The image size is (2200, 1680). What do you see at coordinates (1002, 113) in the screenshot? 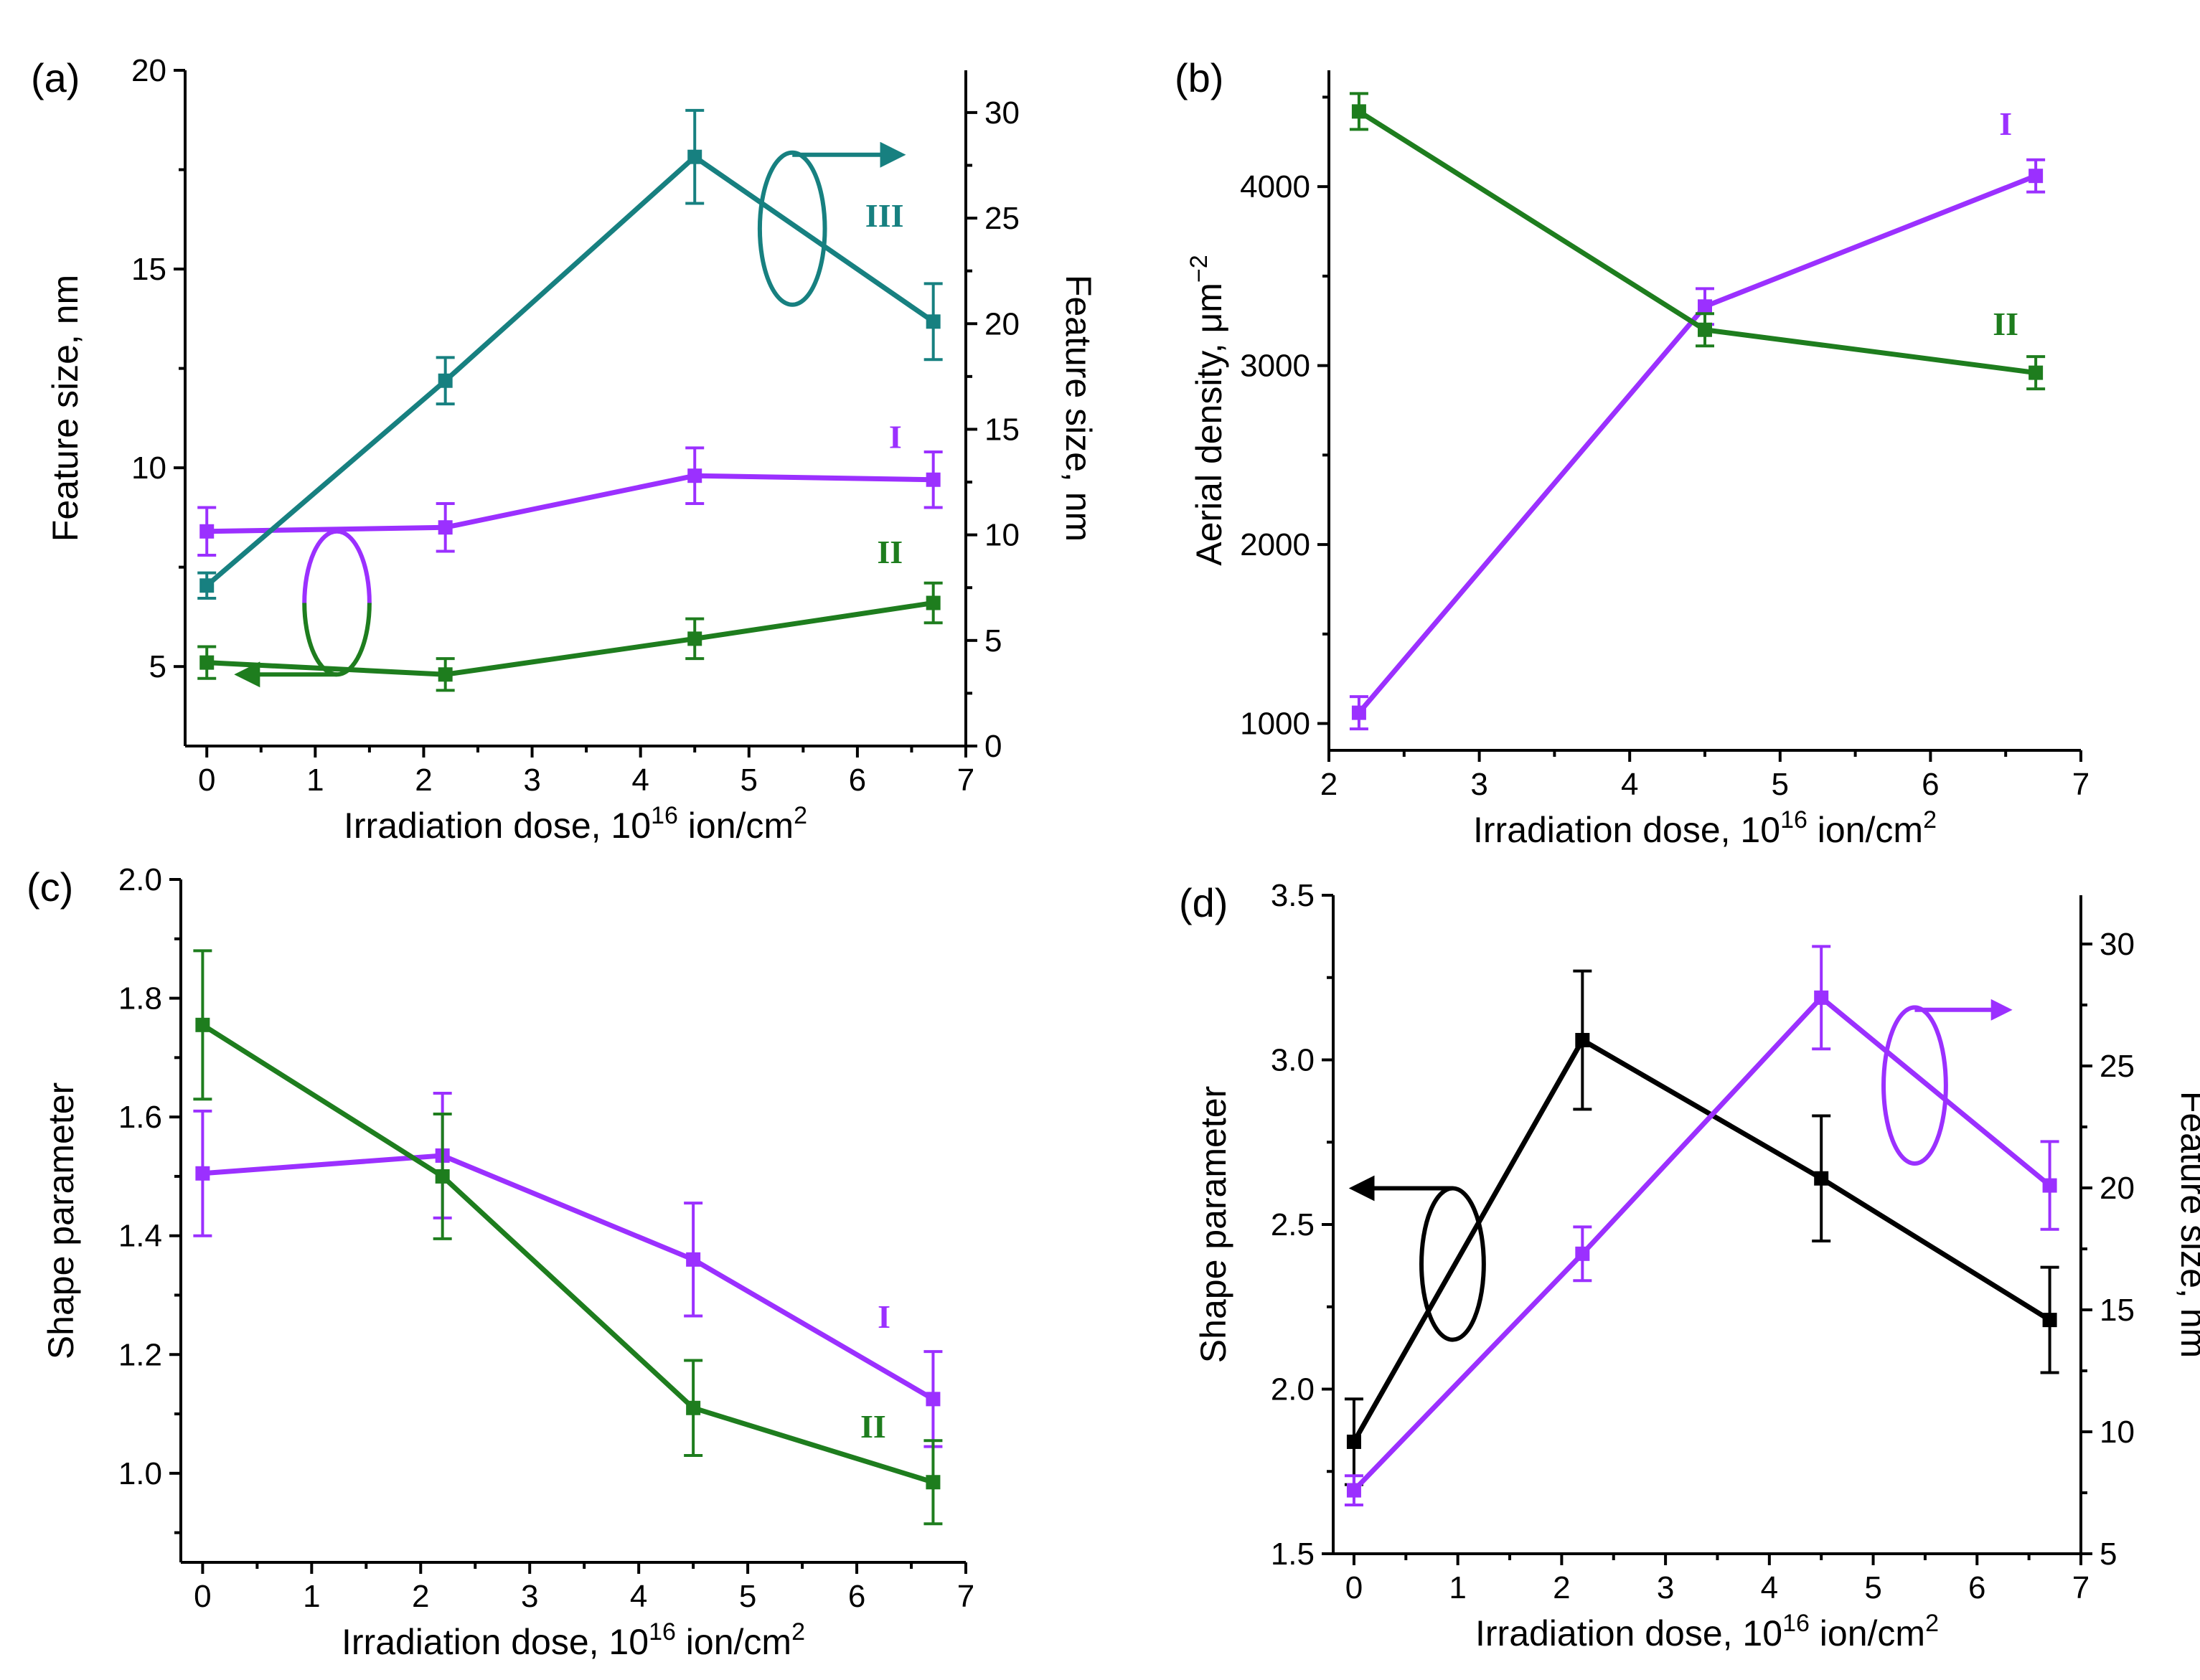
I see `y-right-tick-label: 30` at bounding box center [1002, 113].